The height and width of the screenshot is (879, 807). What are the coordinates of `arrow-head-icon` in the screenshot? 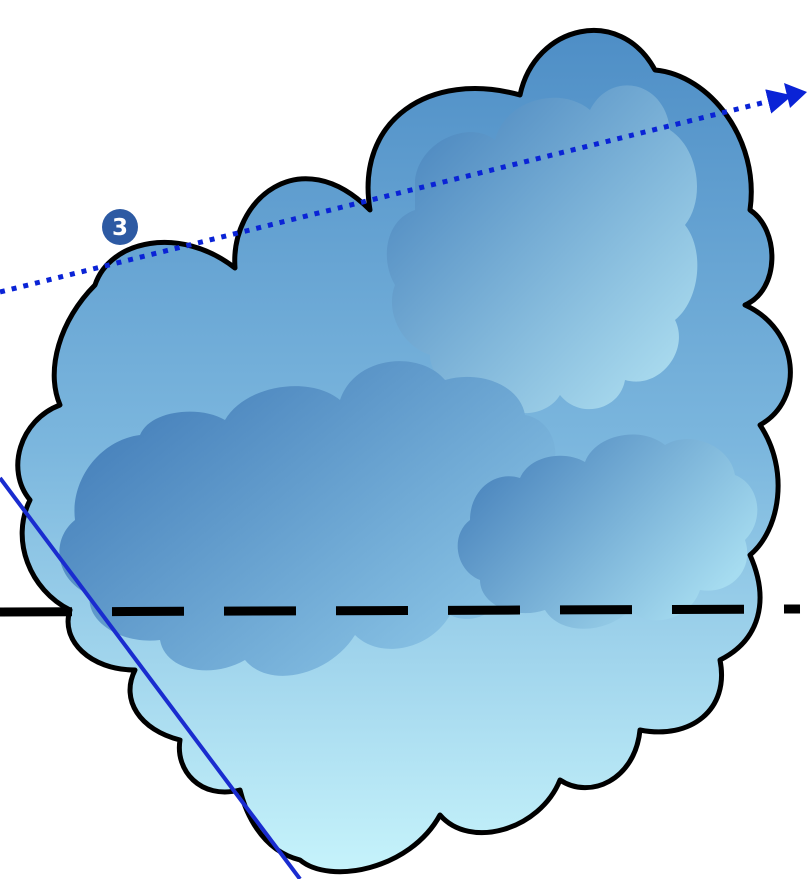 It's located at (795, 95).